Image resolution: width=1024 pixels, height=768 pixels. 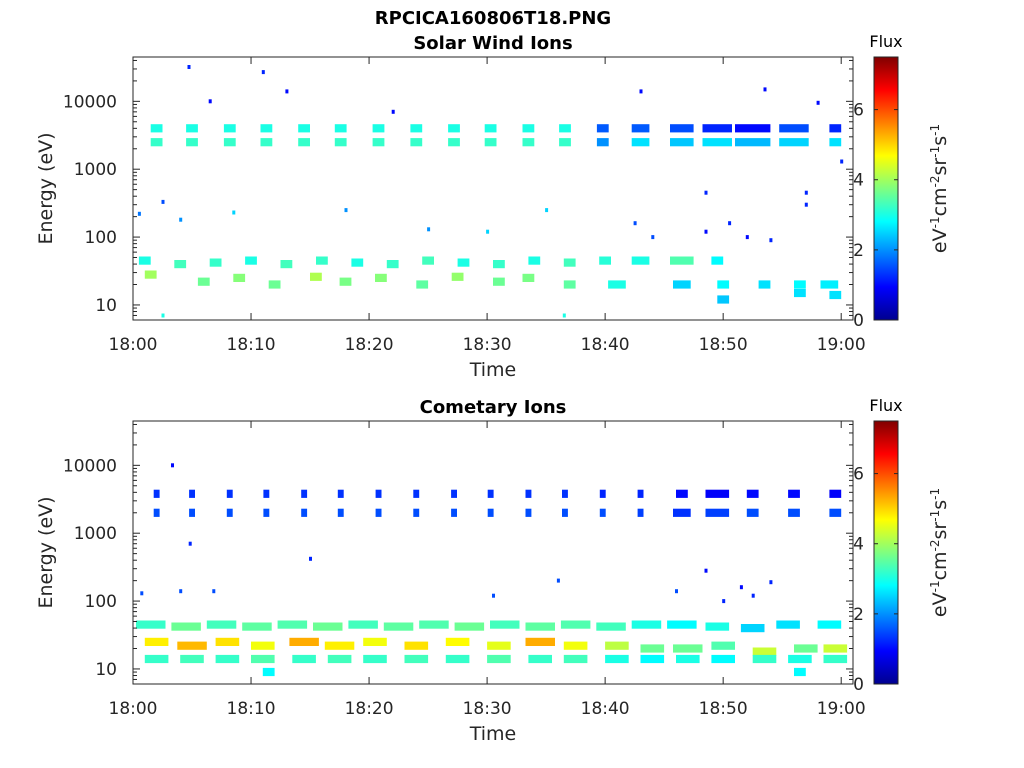 I want to click on y-axis-label: Energy (eV), so click(x=46, y=552).